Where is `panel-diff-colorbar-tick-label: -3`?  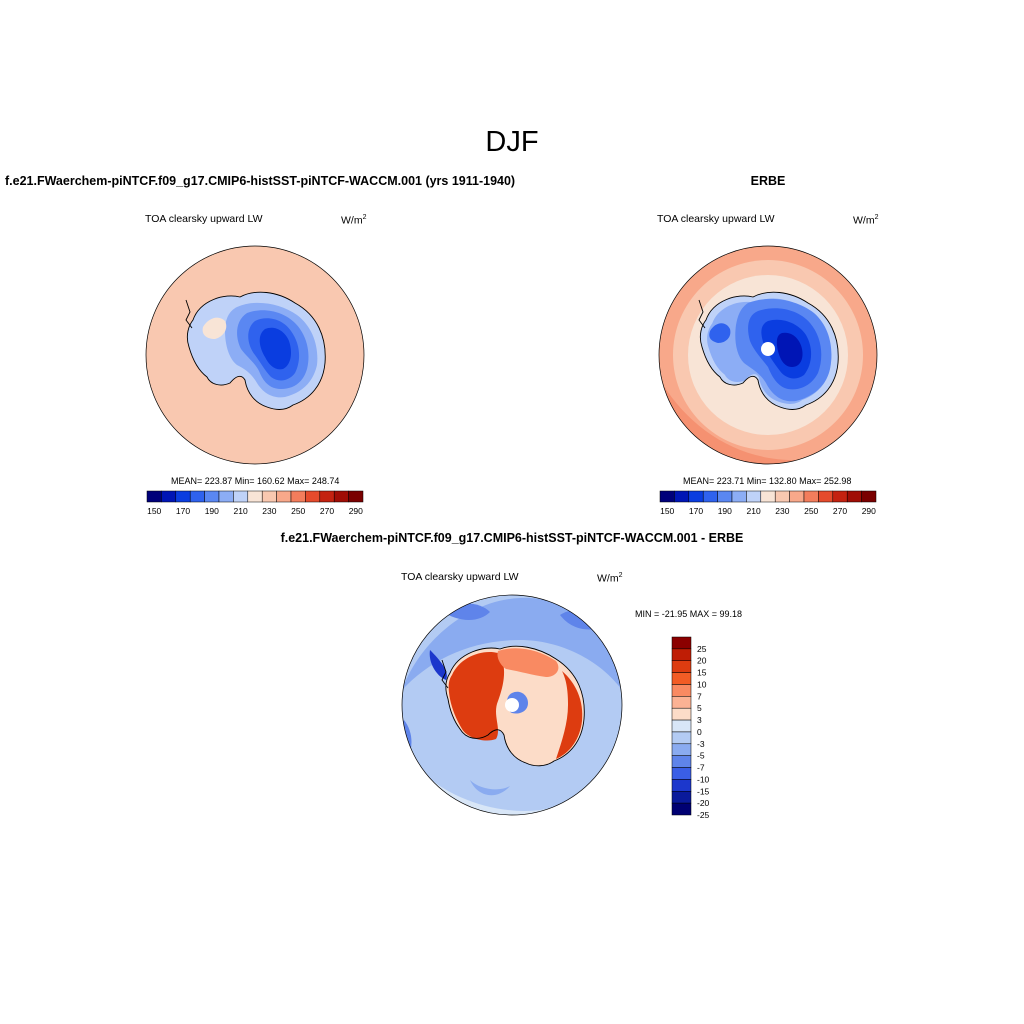 panel-diff-colorbar-tick-label: -3 is located at coordinates (701, 744).